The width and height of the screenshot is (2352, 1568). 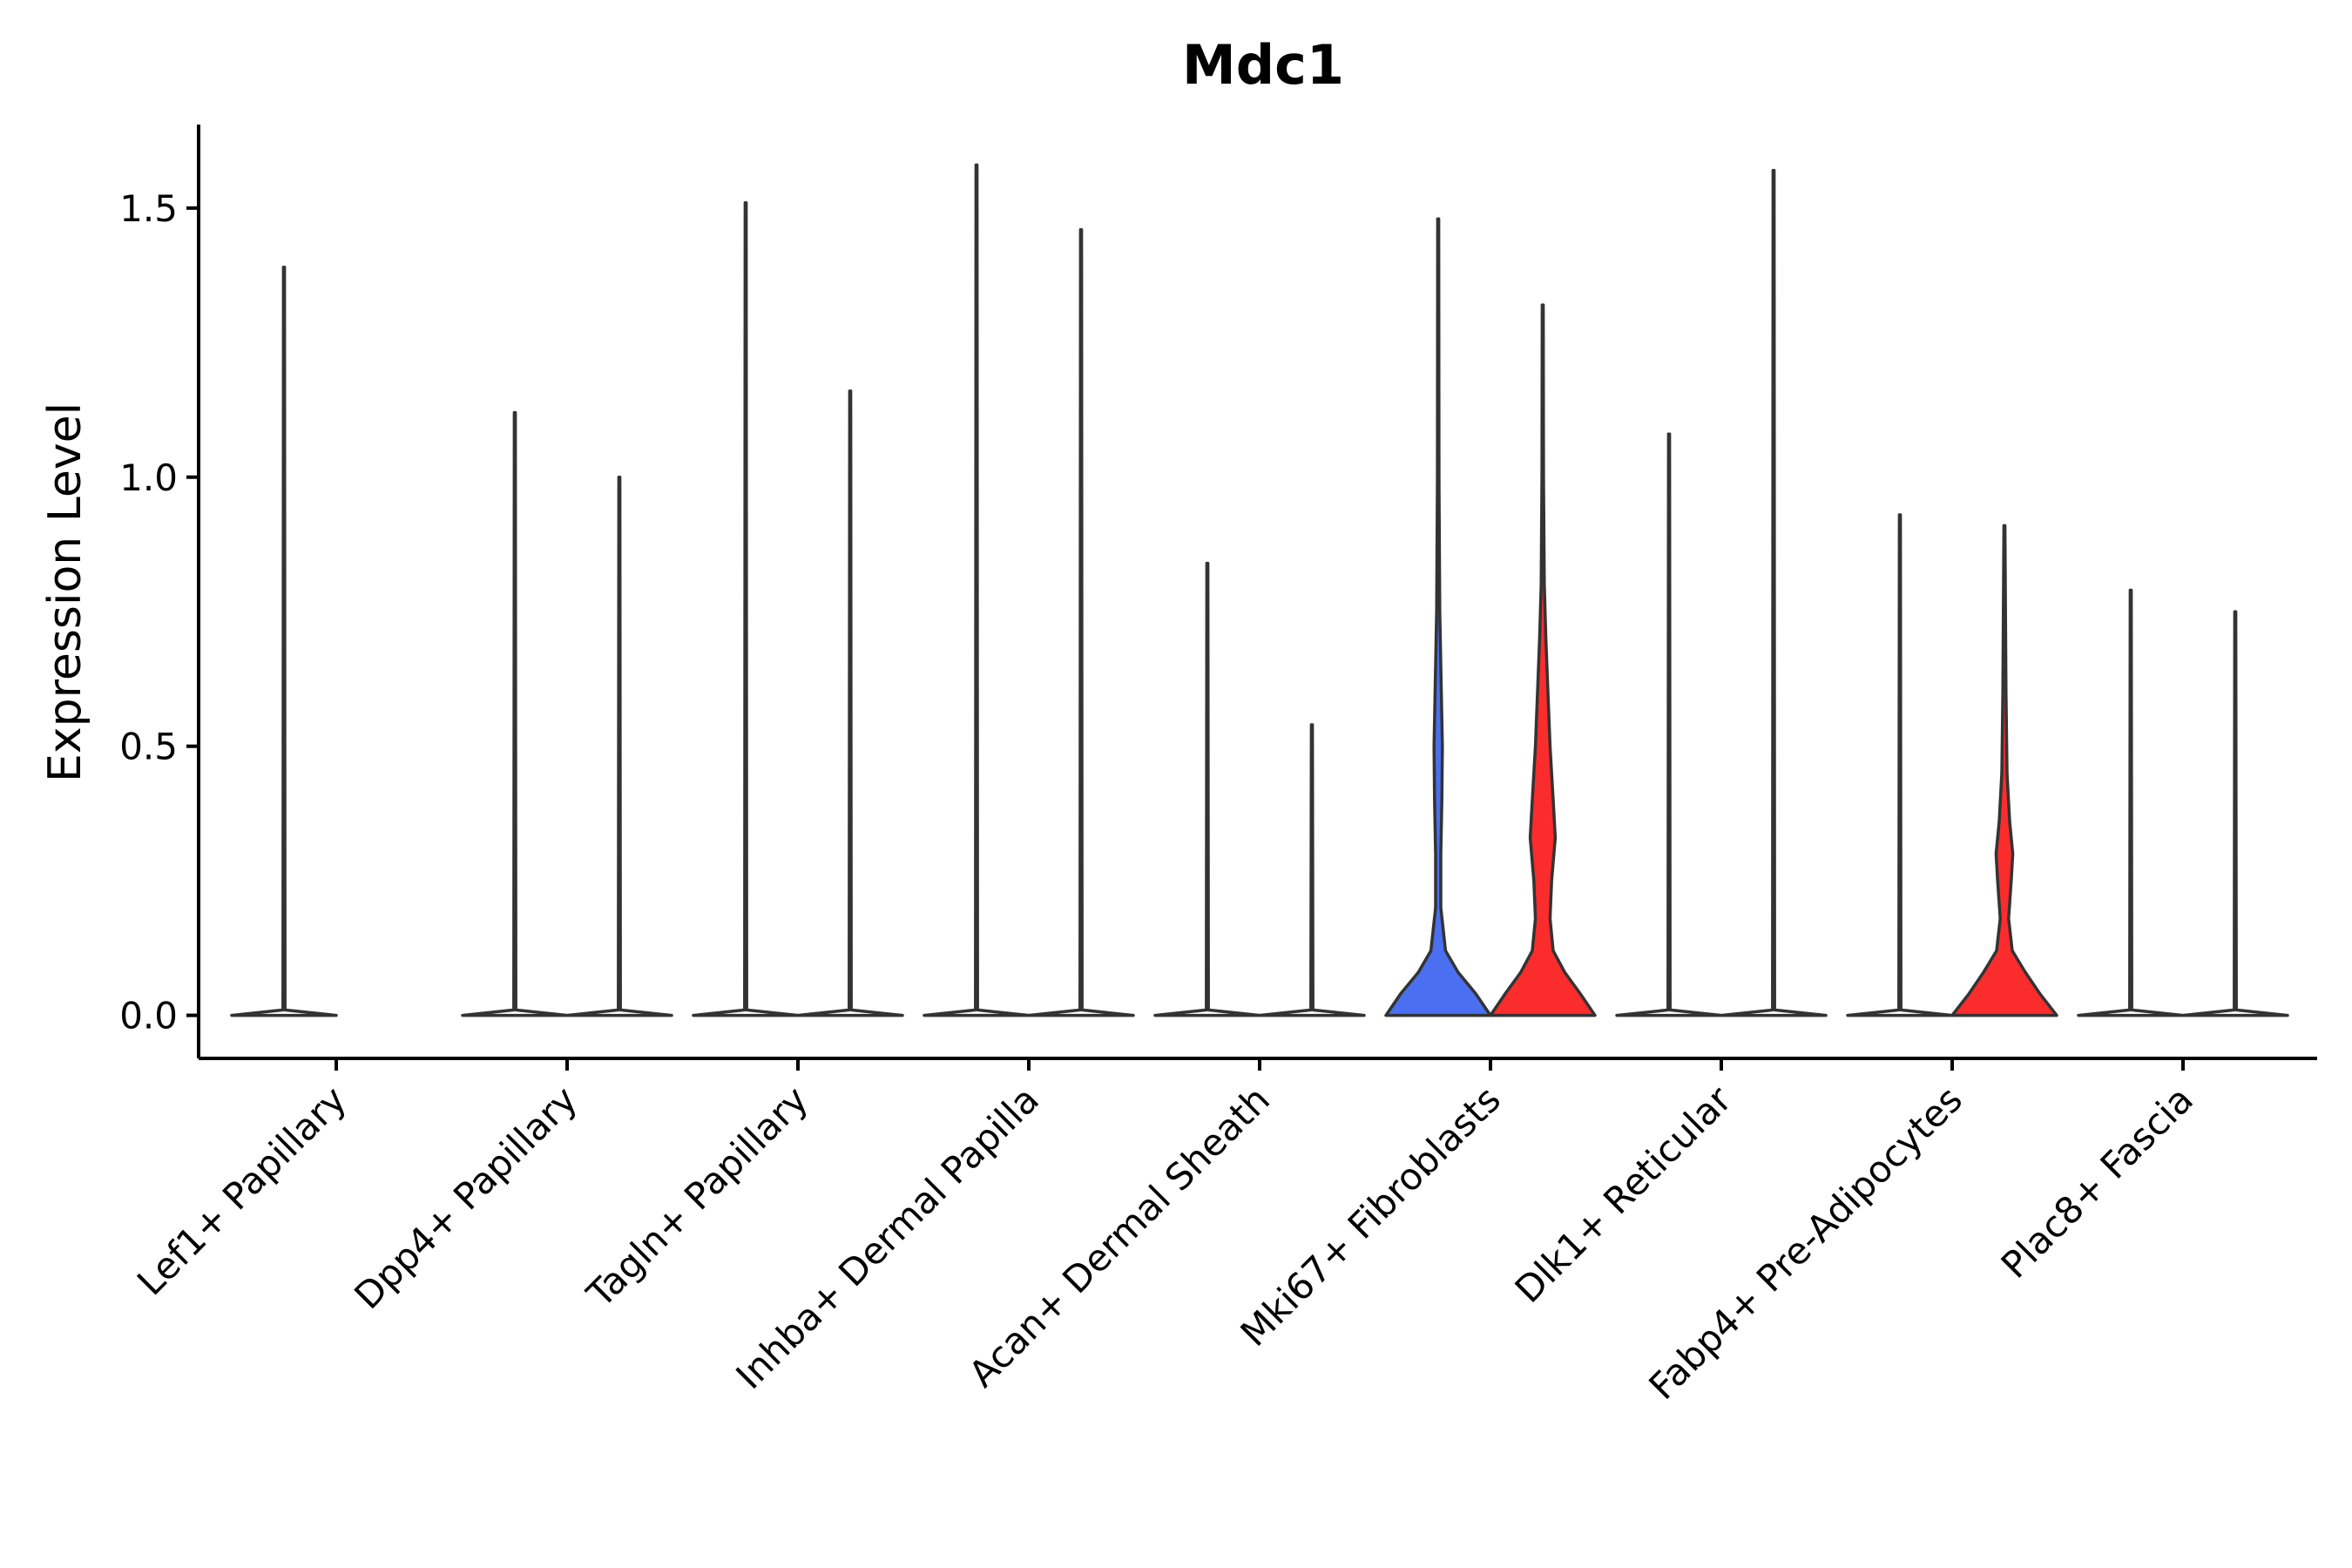 I want to click on violin-1-inhba-dermal-papilla, so click(x=977, y=590).